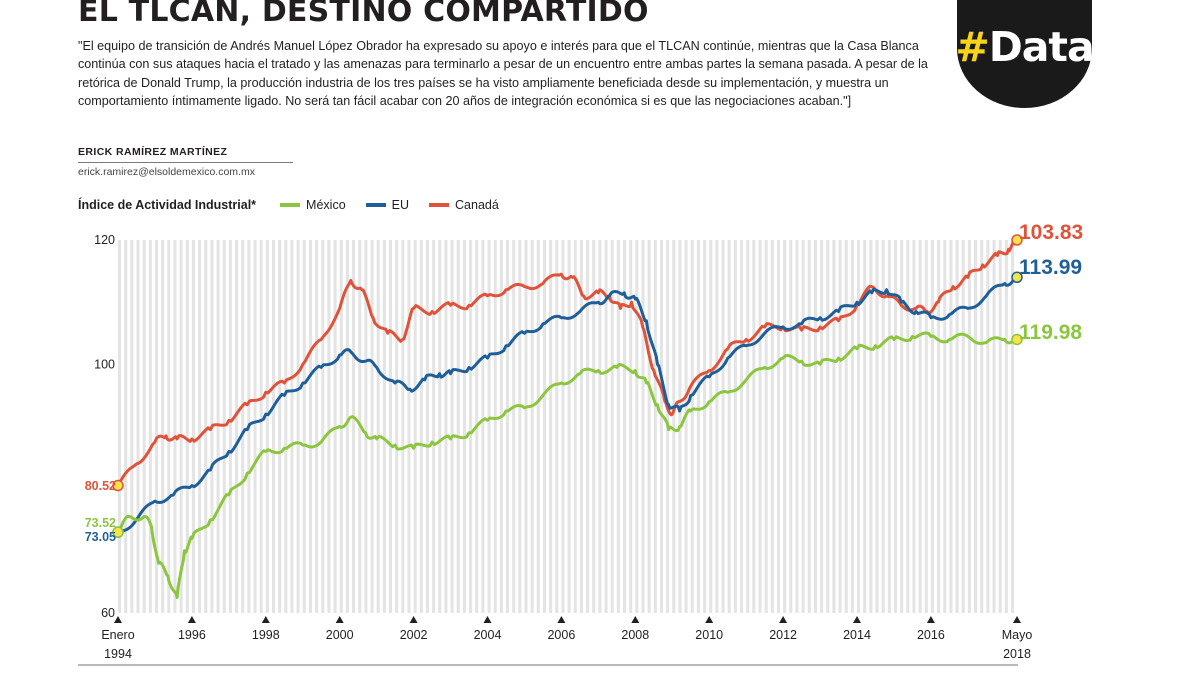 The width and height of the screenshot is (1200, 673). What do you see at coordinates (635, 635) in the screenshot?
I see `x-tick-label: 2008` at bounding box center [635, 635].